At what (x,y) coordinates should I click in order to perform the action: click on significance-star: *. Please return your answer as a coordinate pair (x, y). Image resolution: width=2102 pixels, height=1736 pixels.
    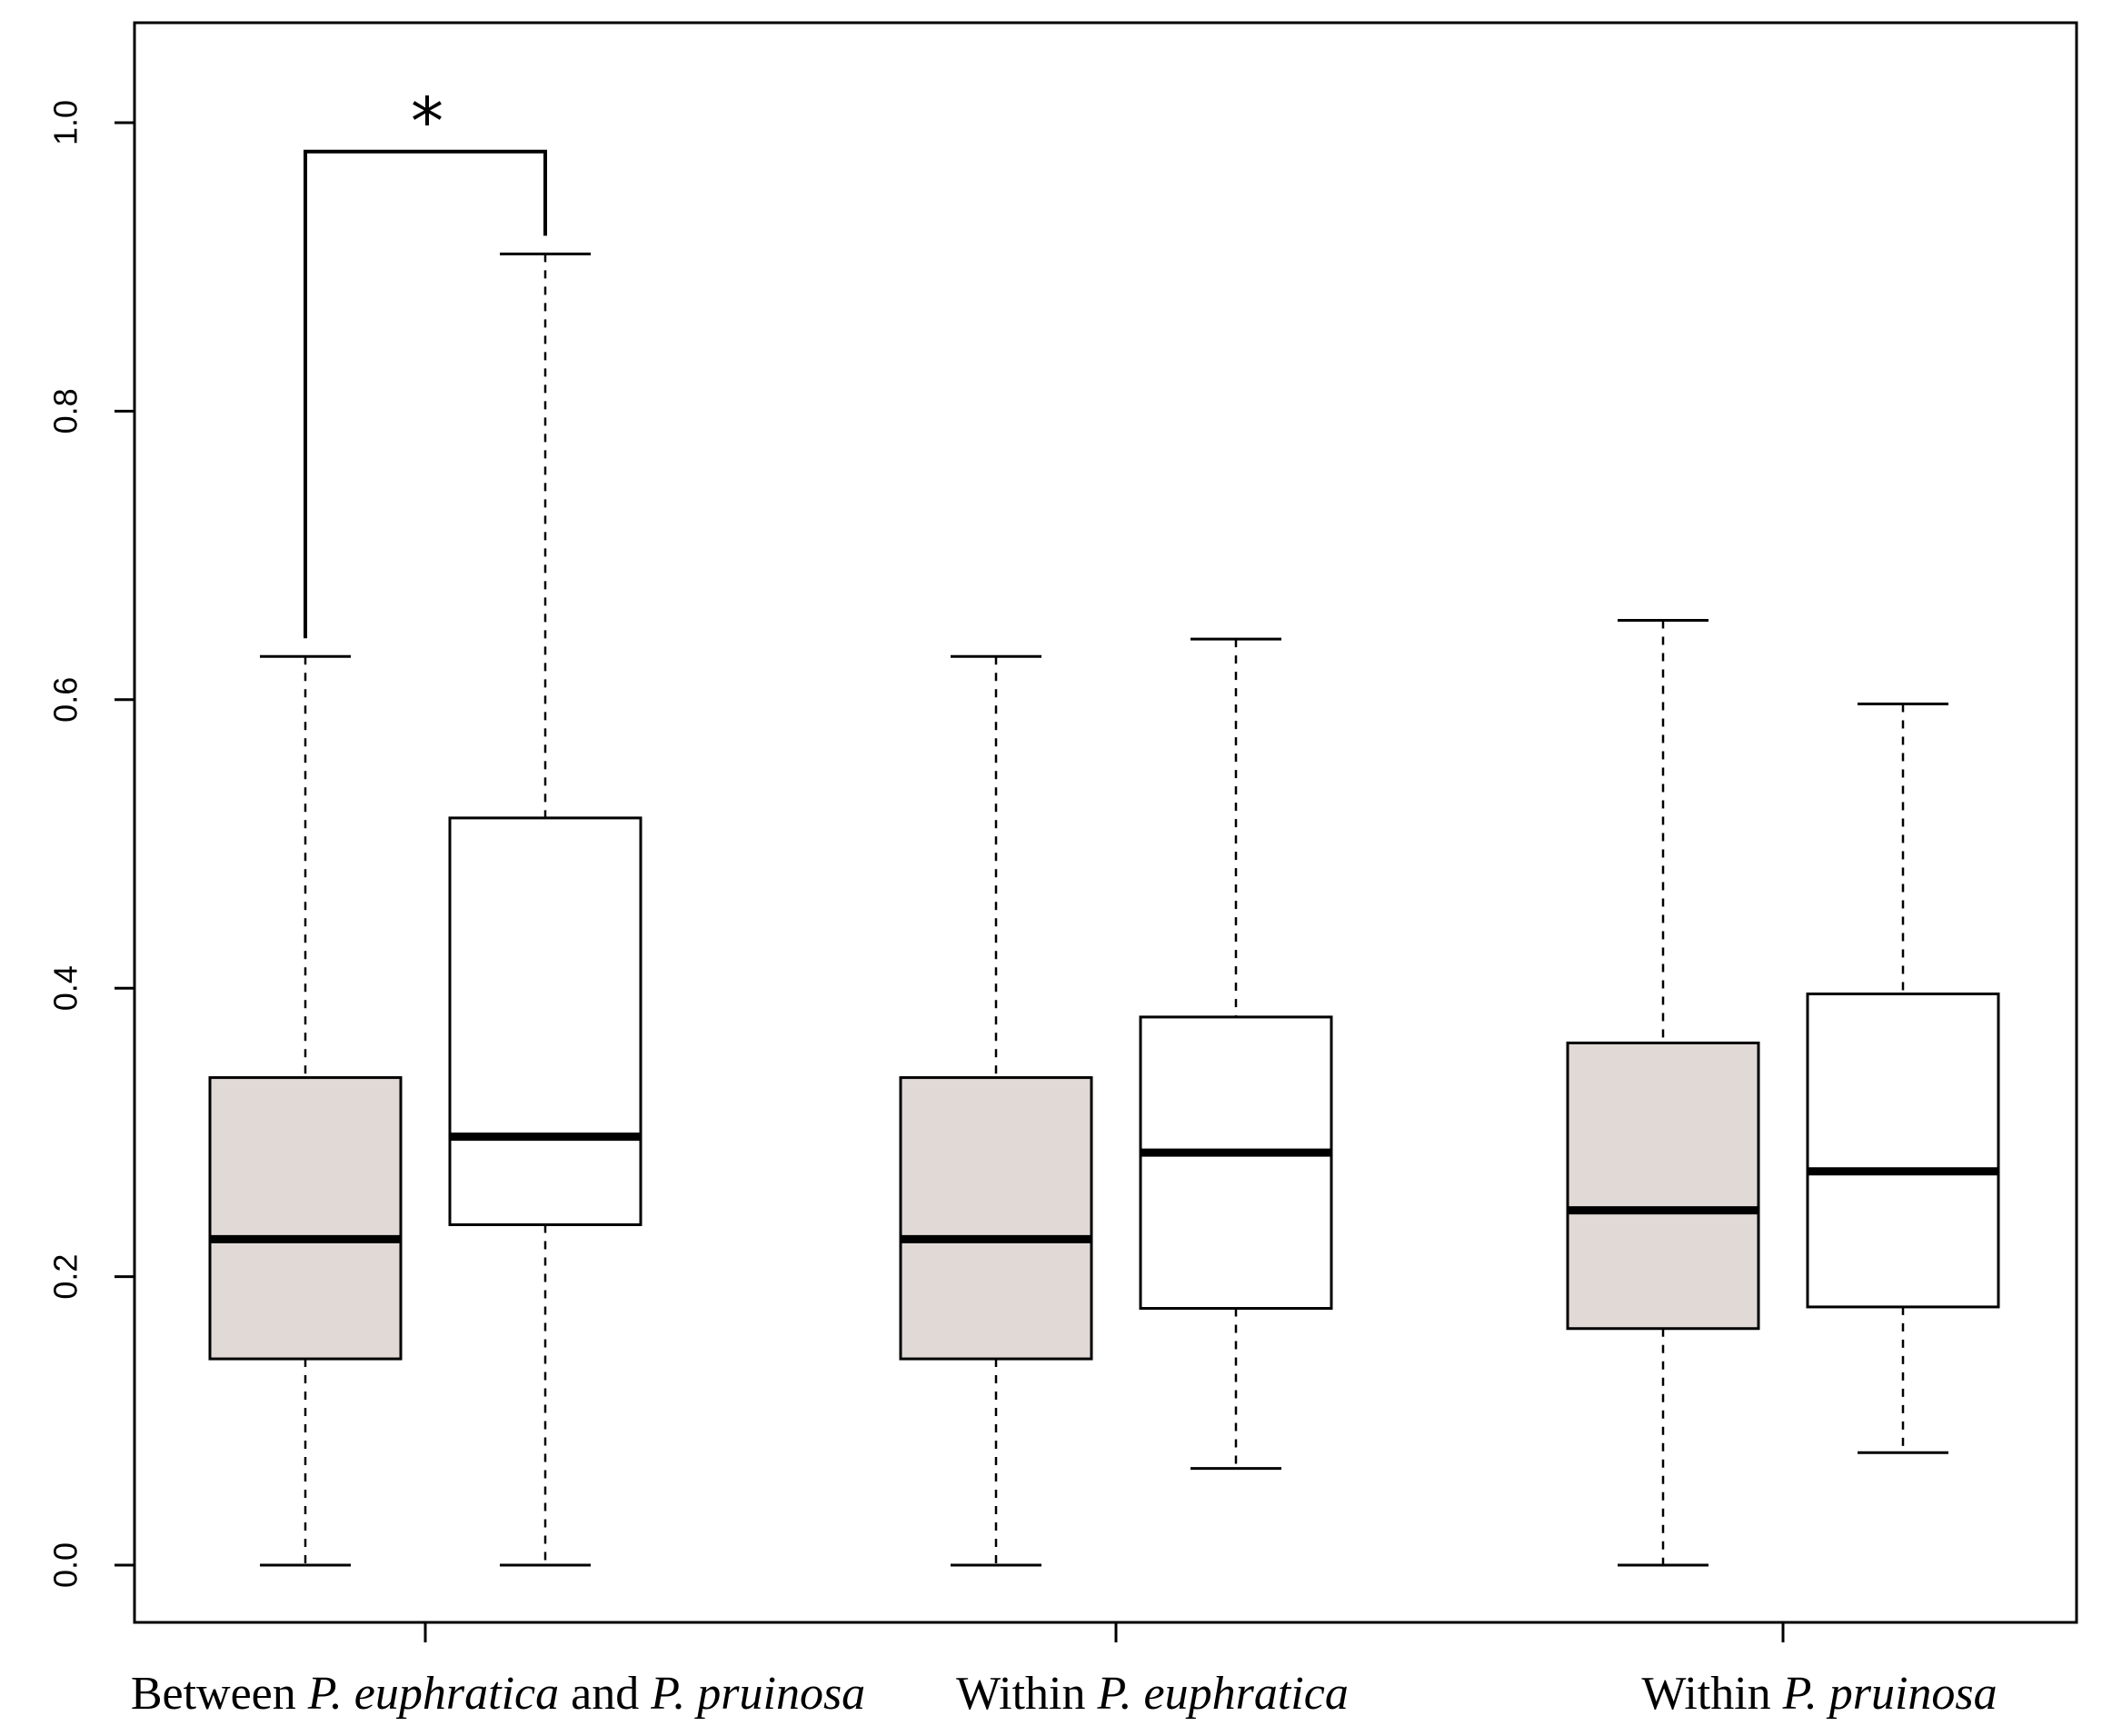
    Looking at the image, I should click on (427, 122).